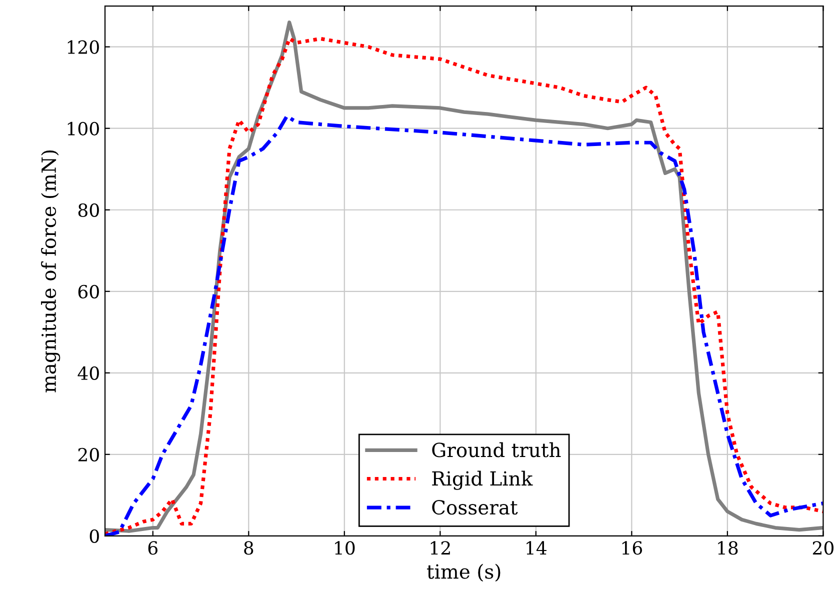  What do you see at coordinates (823, 548) in the screenshot?
I see `x-tick-label: 20` at bounding box center [823, 548].